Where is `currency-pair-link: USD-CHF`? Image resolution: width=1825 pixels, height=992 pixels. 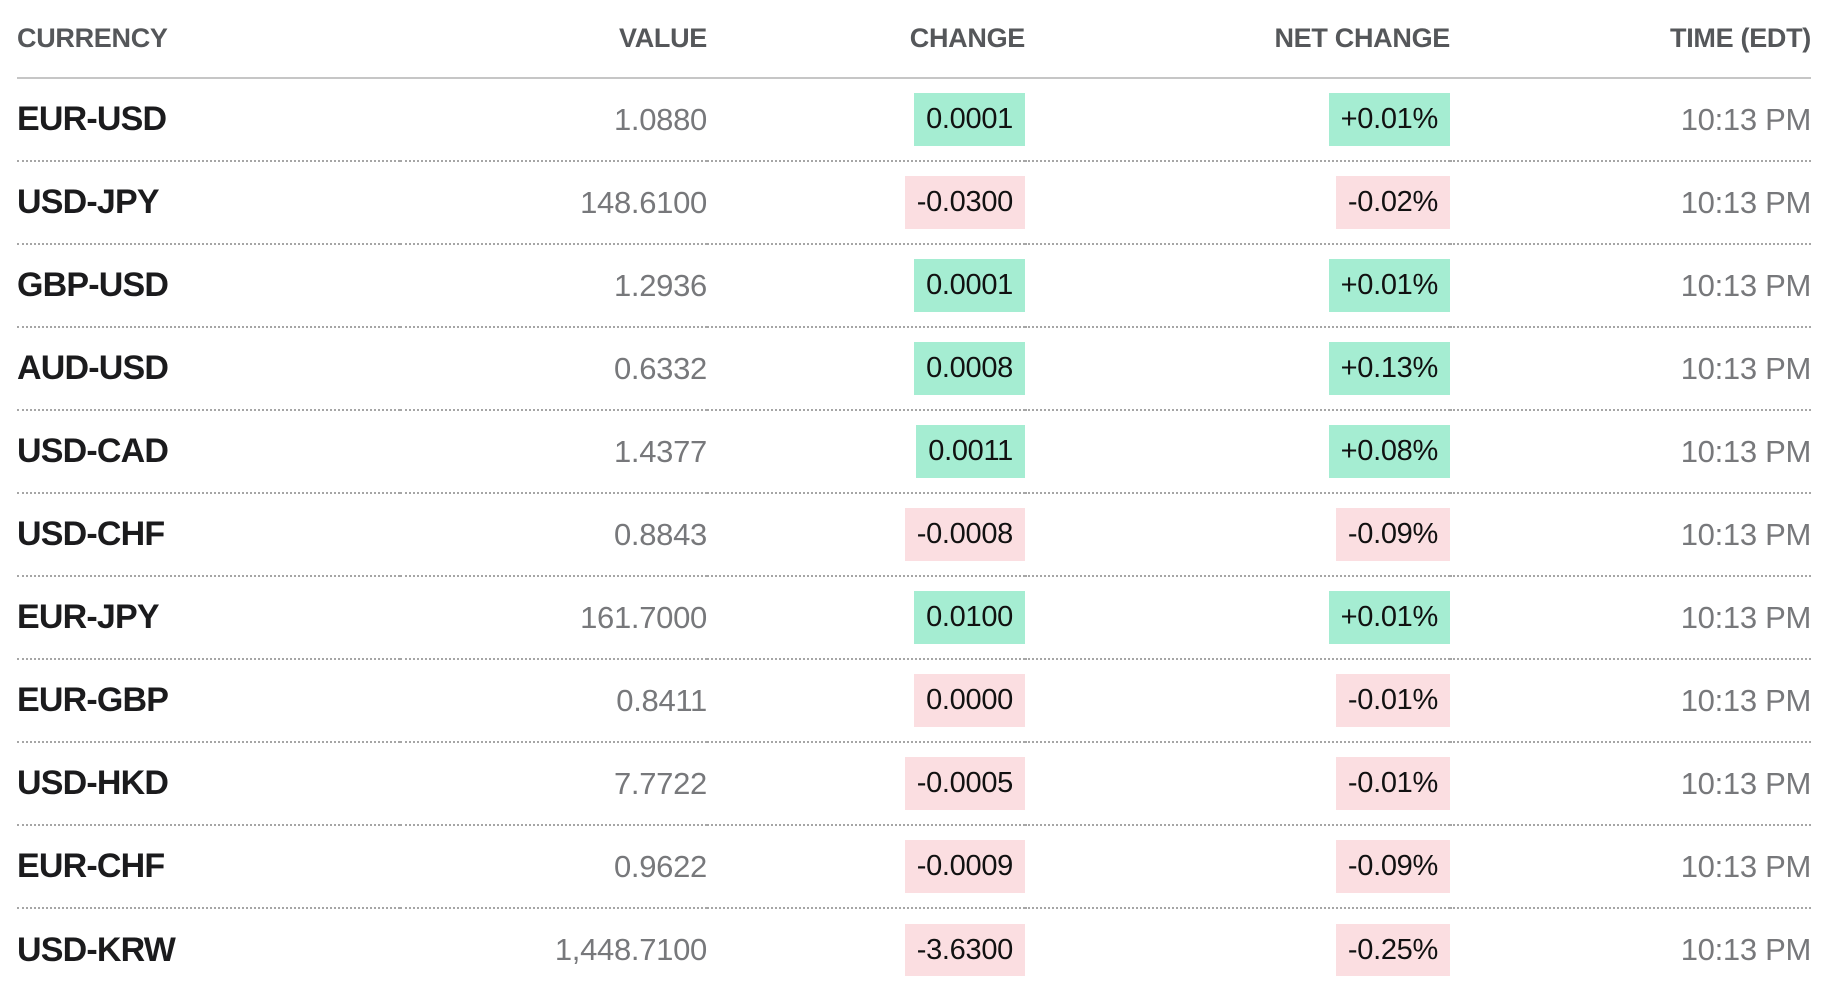 currency-pair-link: USD-CHF is located at coordinates (91, 534).